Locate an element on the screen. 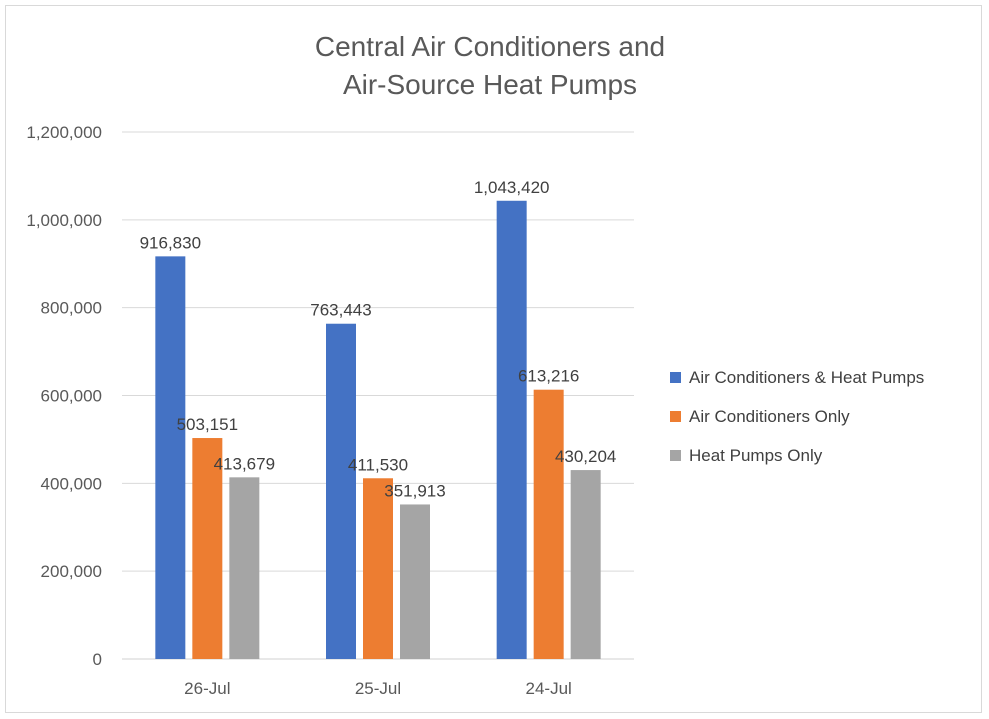 The image size is (989, 719). y-tick-label: 400,000 is located at coordinates (71, 483).